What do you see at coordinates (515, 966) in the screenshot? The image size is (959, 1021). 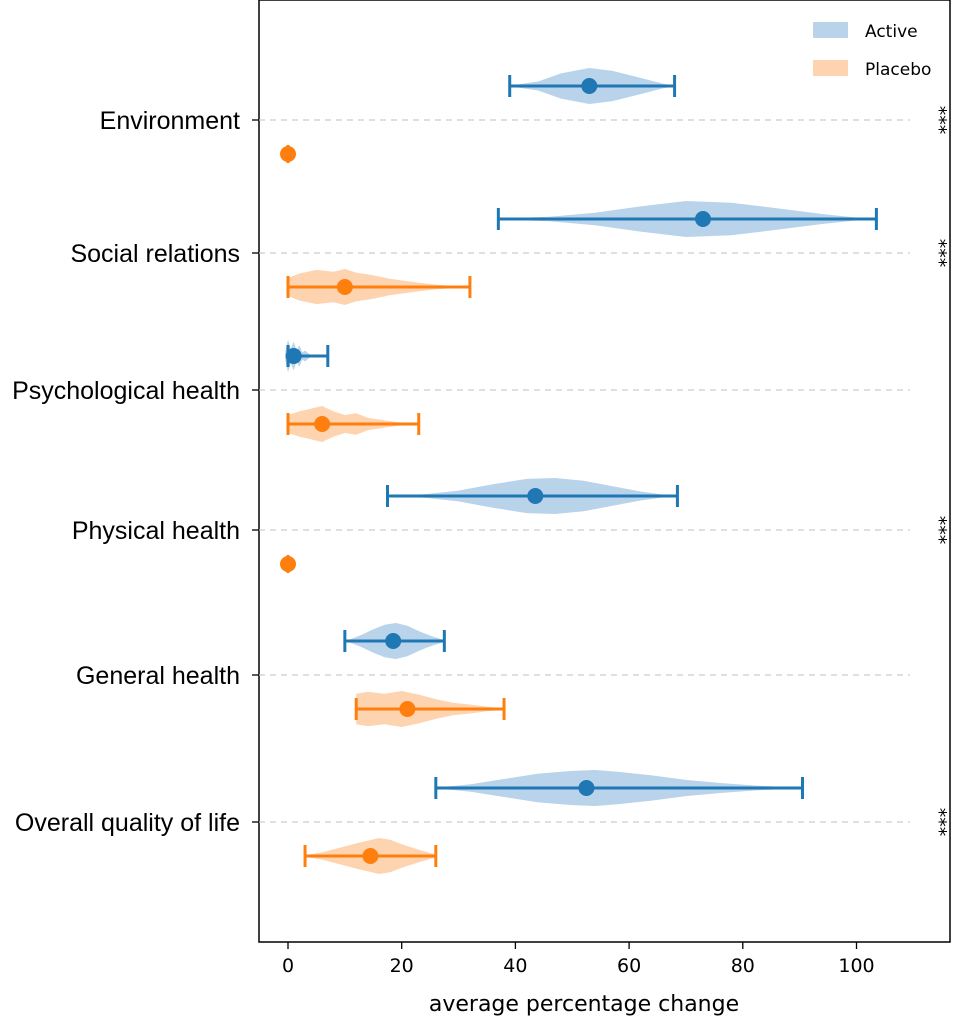 I see `x-tick-label-40: 40` at bounding box center [515, 966].